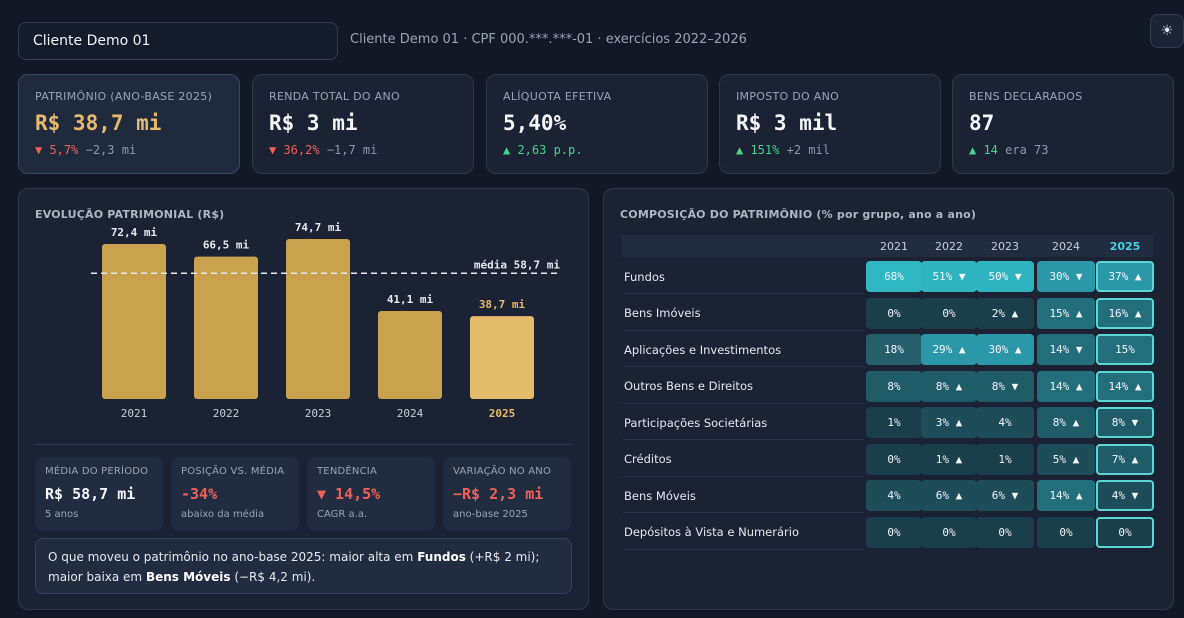 The width and height of the screenshot is (1184, 618). What do you see at coordinates (134, 413) in the screenshot?
I see `x-tick-label: 2021` at bounding box center [134, 413].